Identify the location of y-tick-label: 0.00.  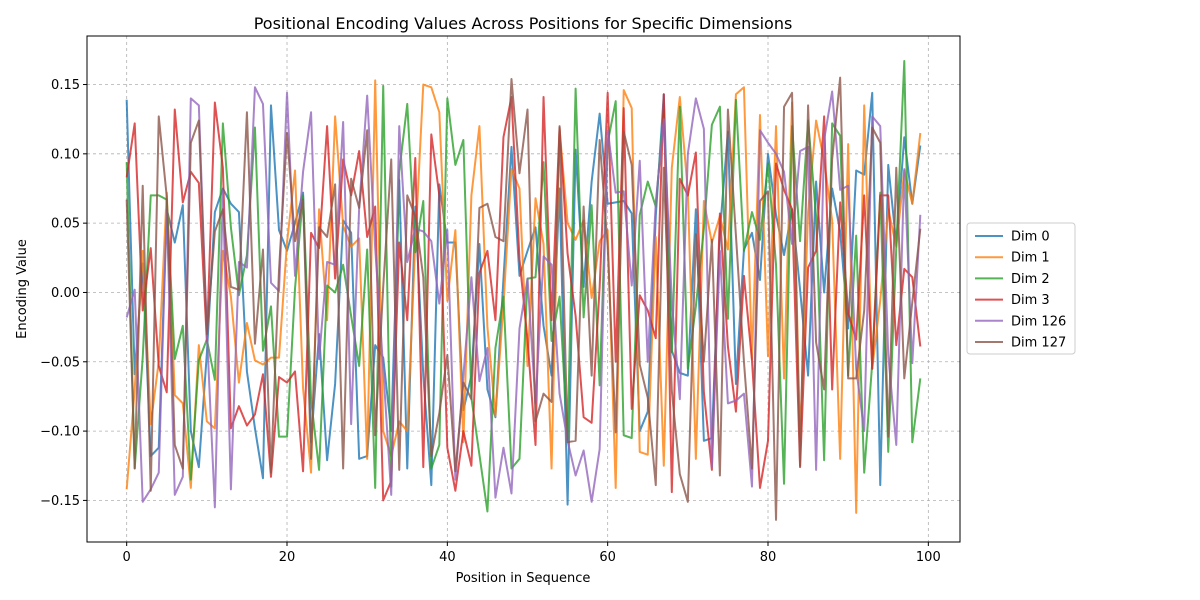
(65, 293).